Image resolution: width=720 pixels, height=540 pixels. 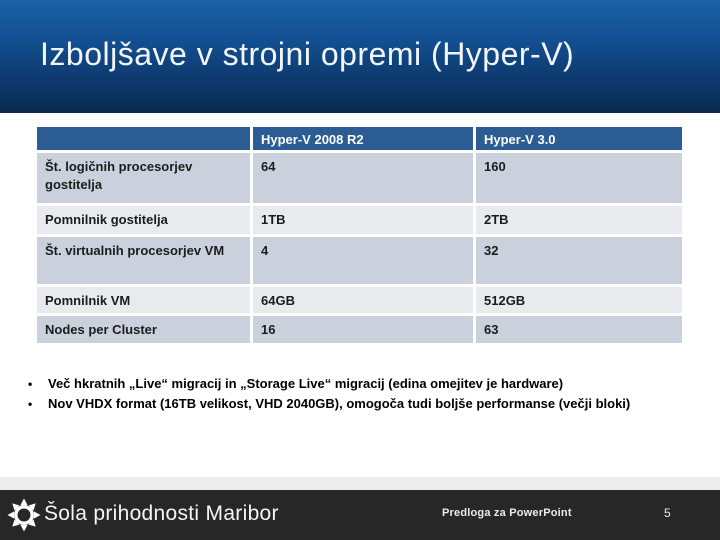 I want to click on row-label: Pomnilnik gostitelja, so click(x=143, y=220).